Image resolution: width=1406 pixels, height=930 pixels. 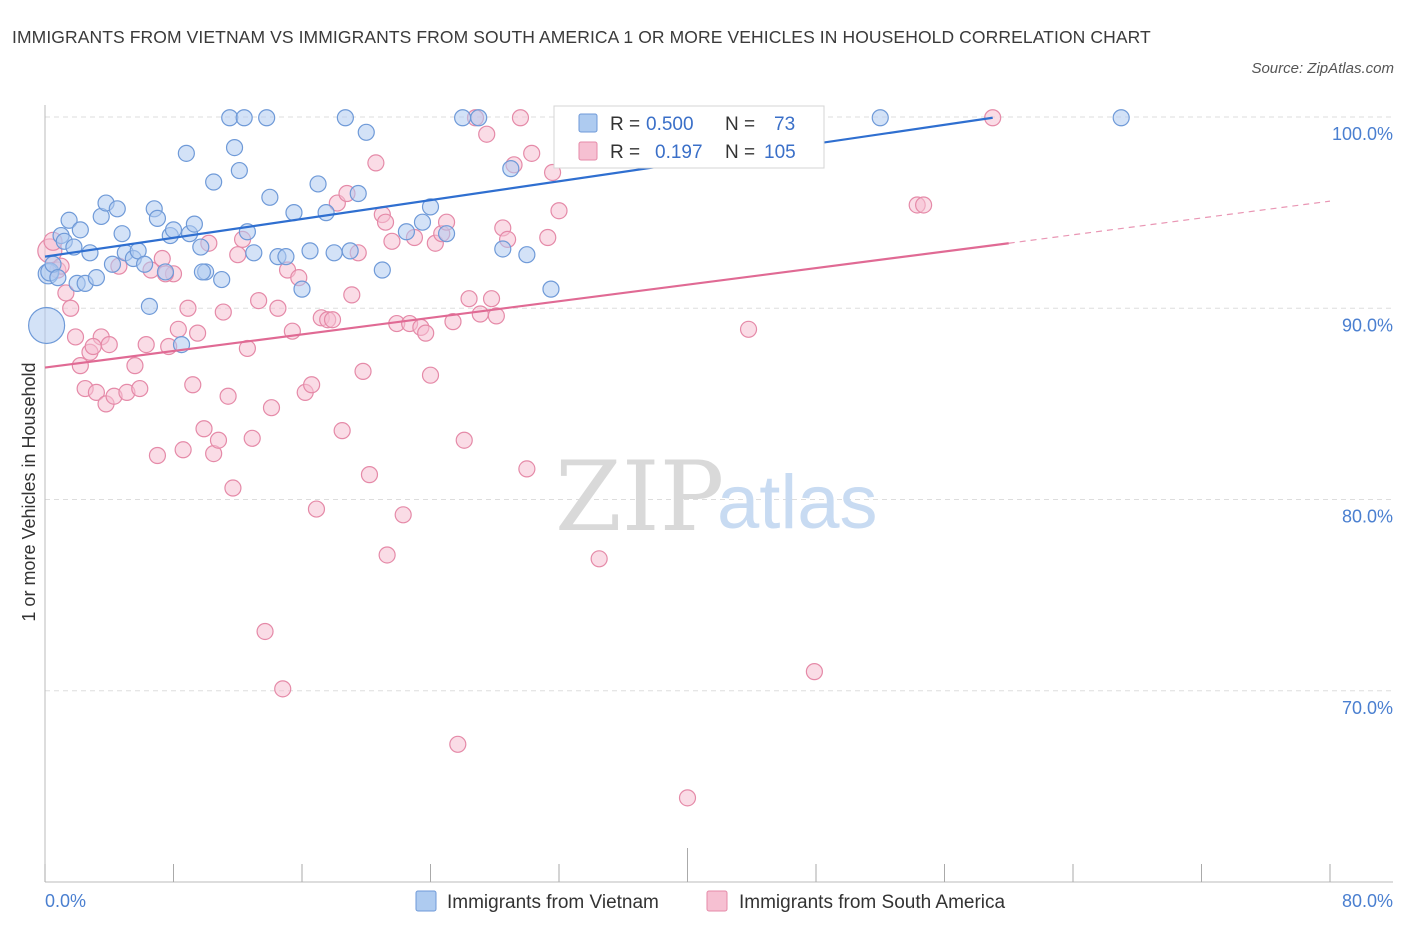 What do you see at coordinates (625, 124) in the screenshot?
I see `stats-r-label-vietnam: R =` at bounding box center [625, 124].